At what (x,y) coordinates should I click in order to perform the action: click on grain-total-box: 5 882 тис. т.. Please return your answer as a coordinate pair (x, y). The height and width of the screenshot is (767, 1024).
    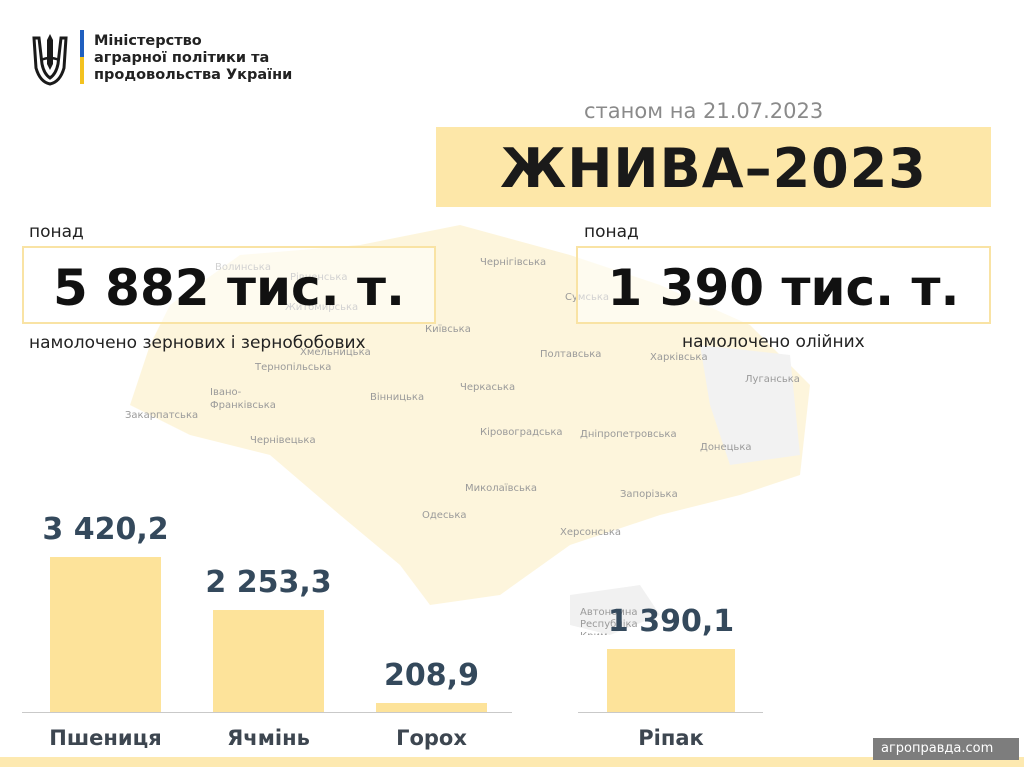
    Looking at the image, I should click on (229, 285).